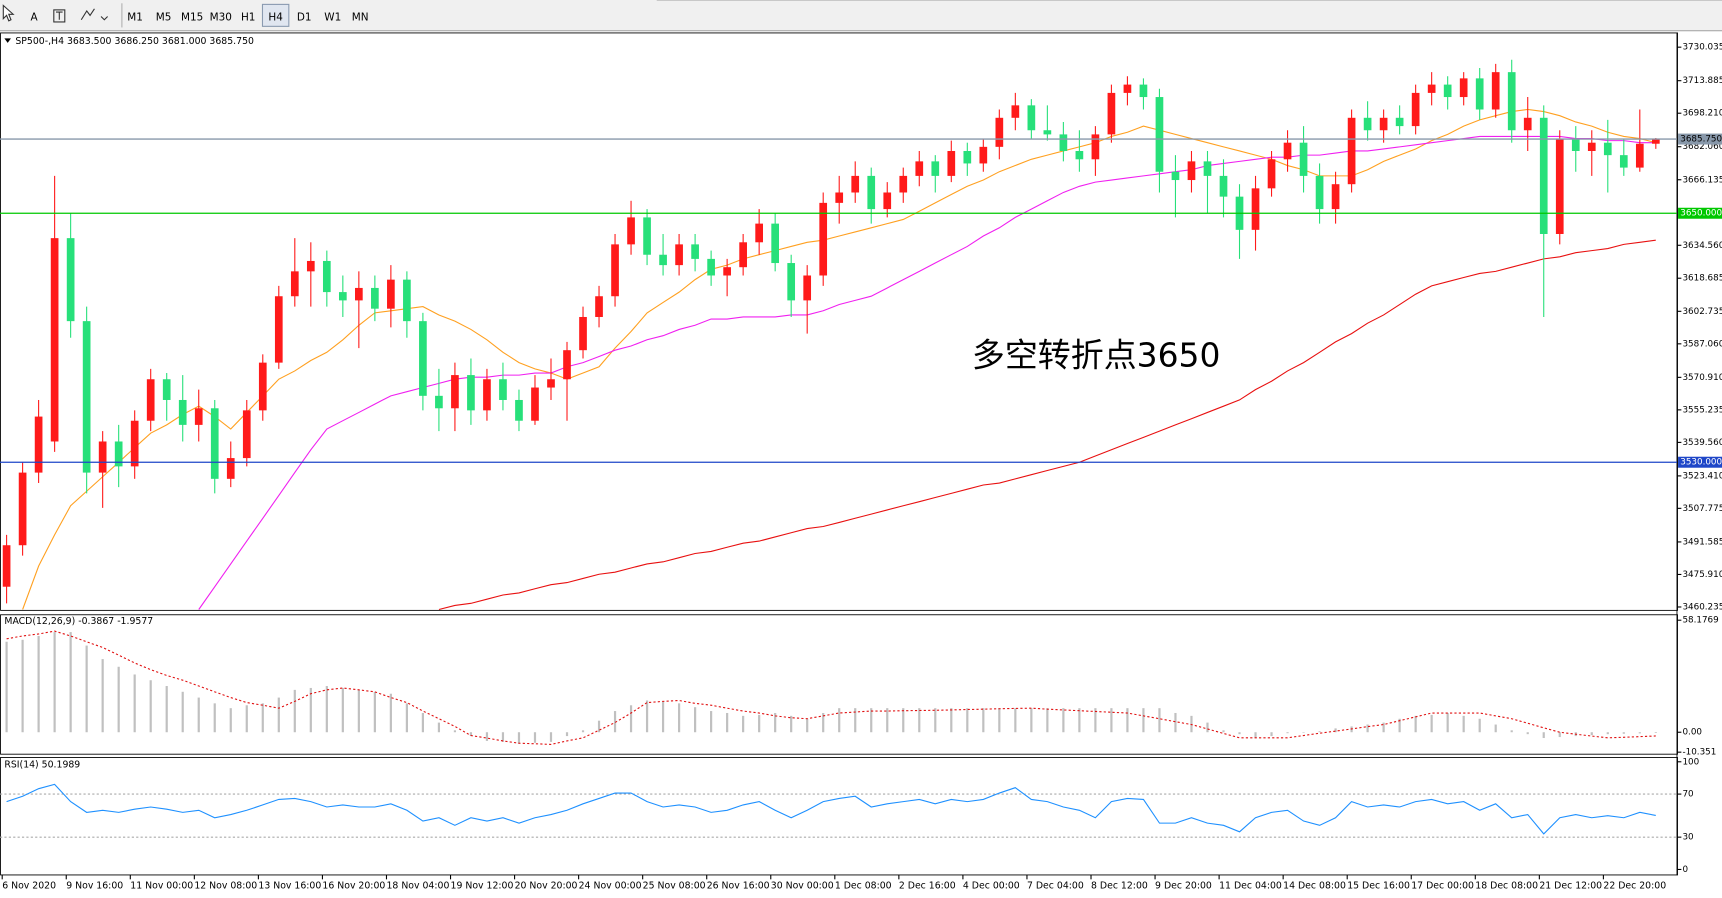 This screenshot has width=1722, height=898. What do you see at coordinates (164, 18) in the screenshot?
I see `timeframe-button: M5` at bounding box center [164, 18].